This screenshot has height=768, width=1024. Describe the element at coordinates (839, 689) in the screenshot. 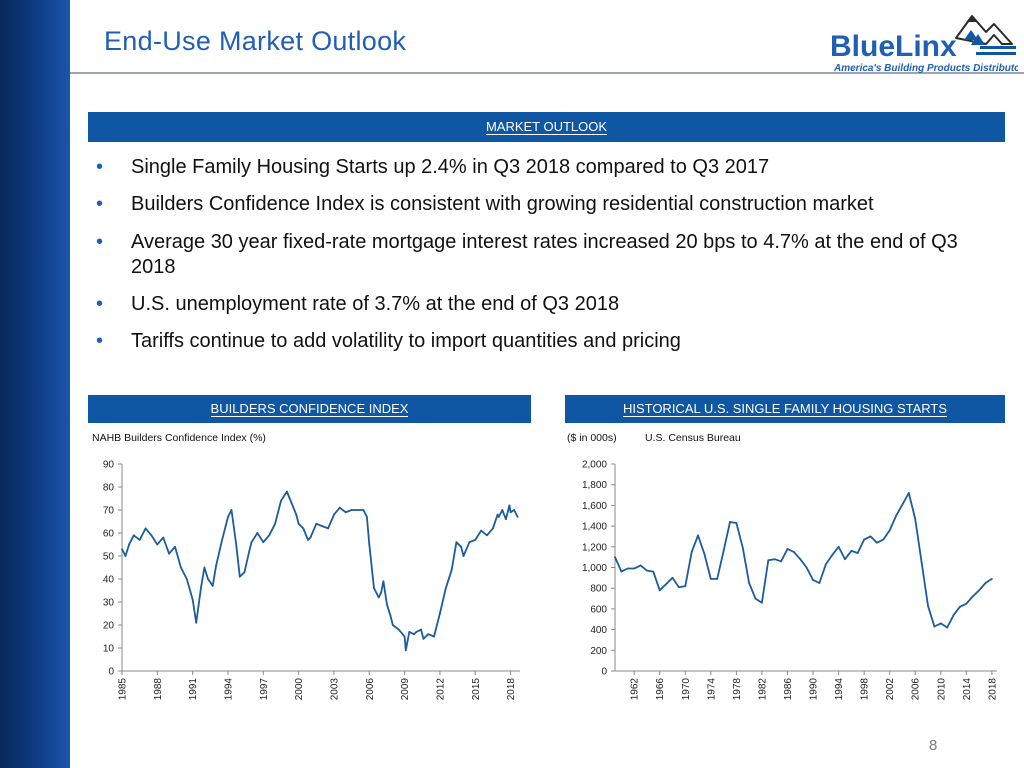

I see `x-tick-label: 1994` at that location.